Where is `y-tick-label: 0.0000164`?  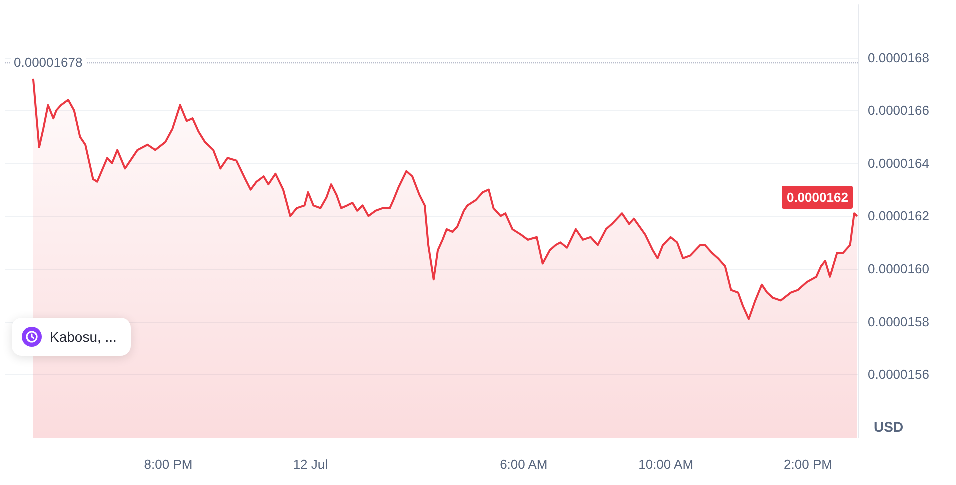
y-tick-label: 0.0000164 is located at coordinates (899, 163).